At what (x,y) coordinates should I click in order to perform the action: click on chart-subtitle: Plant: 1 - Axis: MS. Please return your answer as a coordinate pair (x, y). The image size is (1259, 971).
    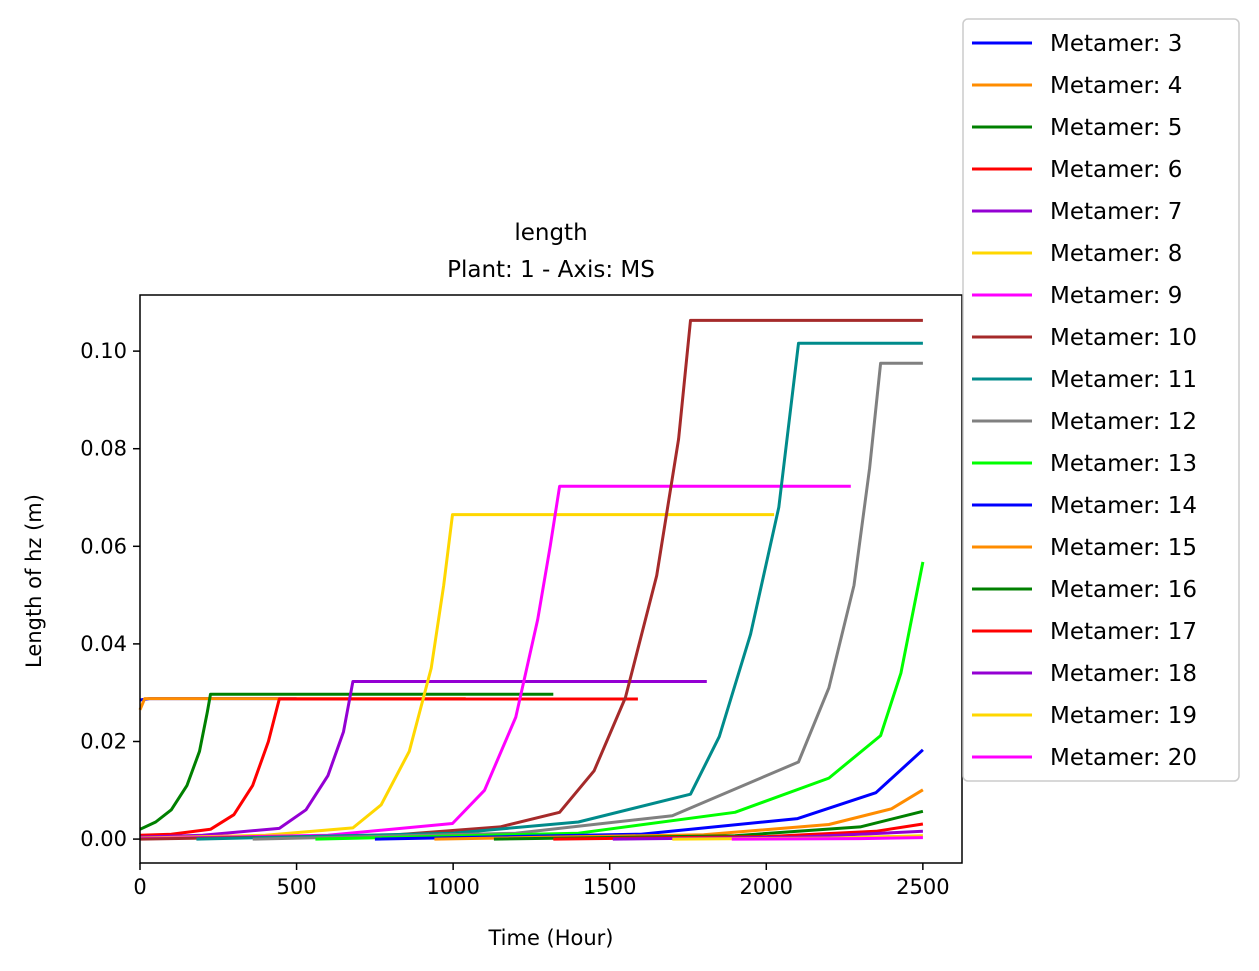
    Looking at the image, I should click on (551, 270).